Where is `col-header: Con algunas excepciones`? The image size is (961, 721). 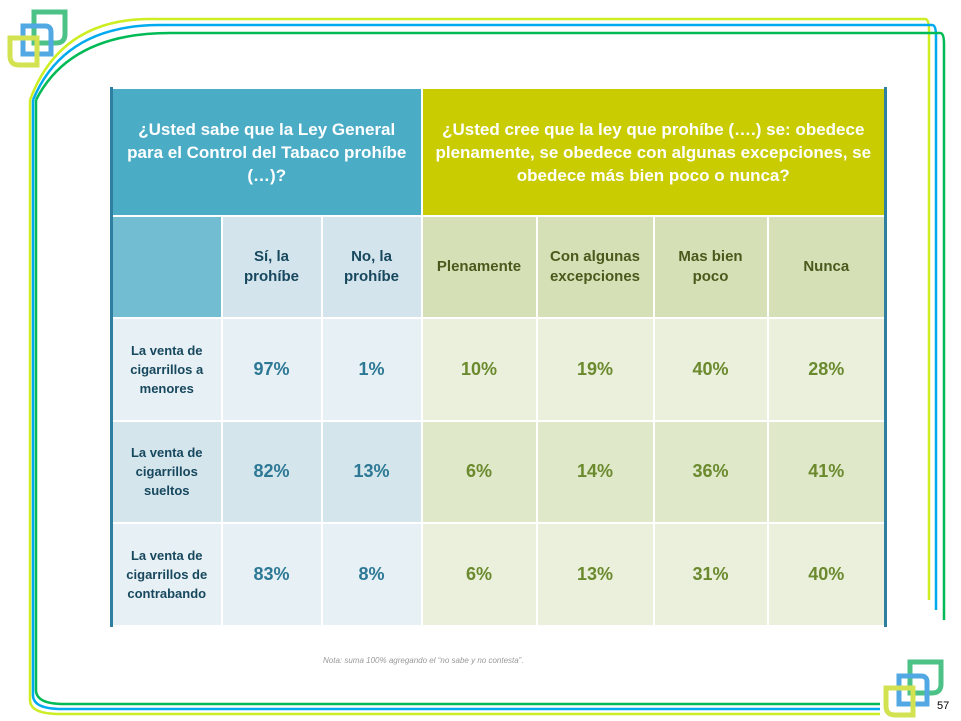
col-header: Con algunas excepciones is located at coordinates (595, 267).